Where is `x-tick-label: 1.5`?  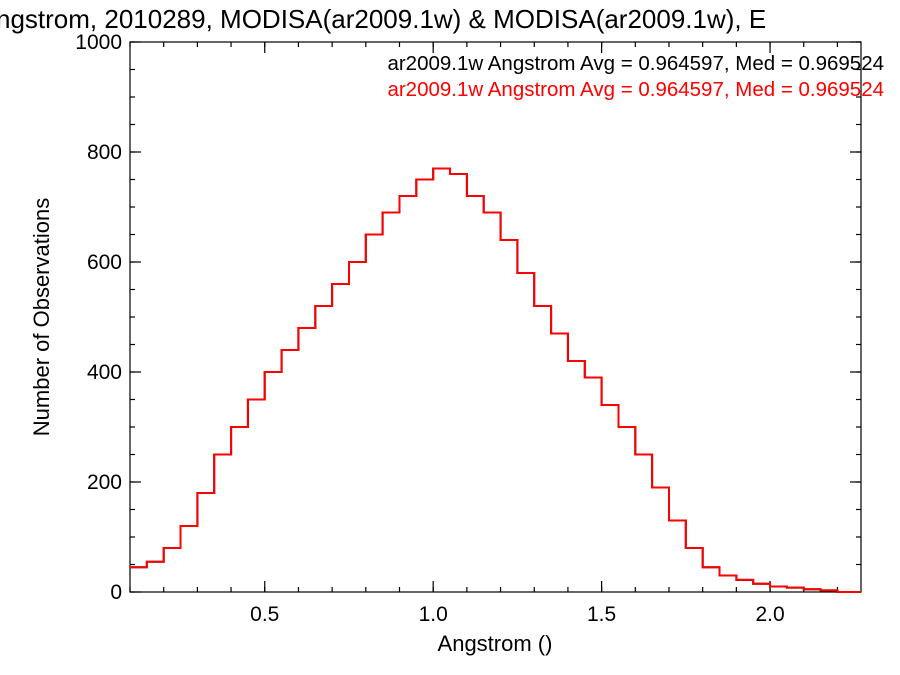
x-tick-label: 1.5 is located at coordinates (601, 614).